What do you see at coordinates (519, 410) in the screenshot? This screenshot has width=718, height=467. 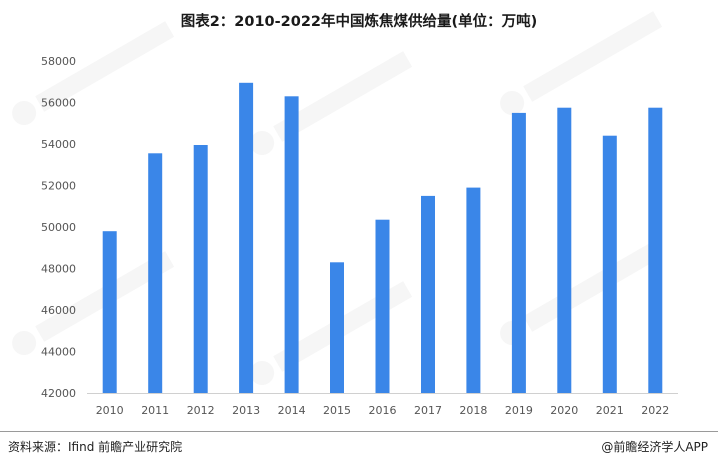 I see `x-tick-label: 2019` at bounding box center [519, 410].